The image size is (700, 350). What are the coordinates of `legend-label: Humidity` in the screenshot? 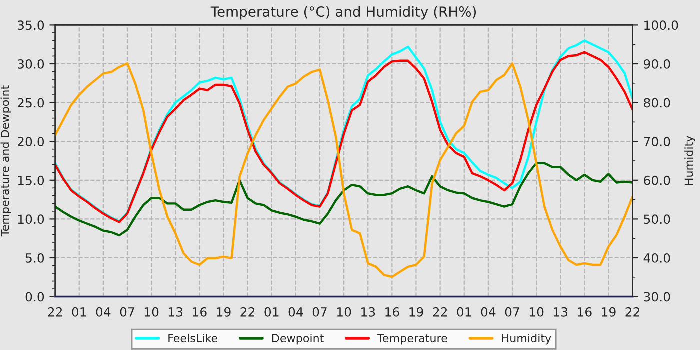 It's located at (527, 339).